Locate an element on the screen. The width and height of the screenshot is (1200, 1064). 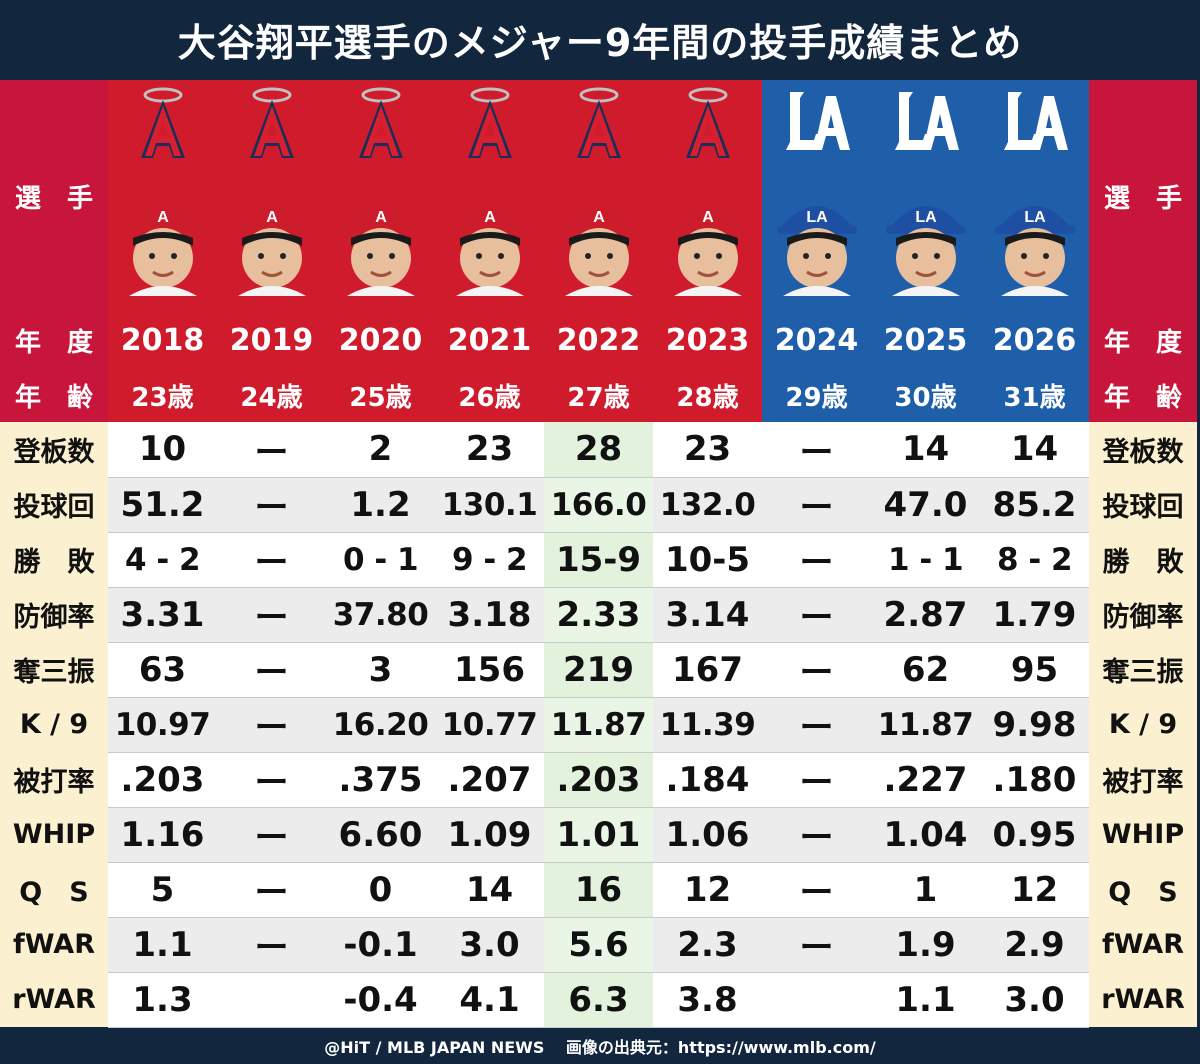
stat-row: rWAR 1.3 -0.4 4.1 6.3 3.8 1.1 3.0 rWAR is located at coordinates (598, 1000).